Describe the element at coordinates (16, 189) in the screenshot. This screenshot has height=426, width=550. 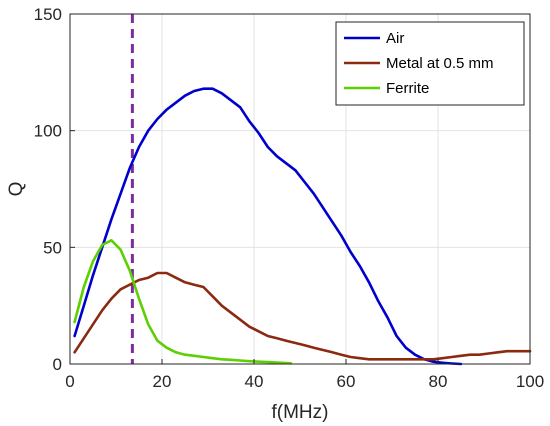
I see `y-axis-label: Q` at that location.